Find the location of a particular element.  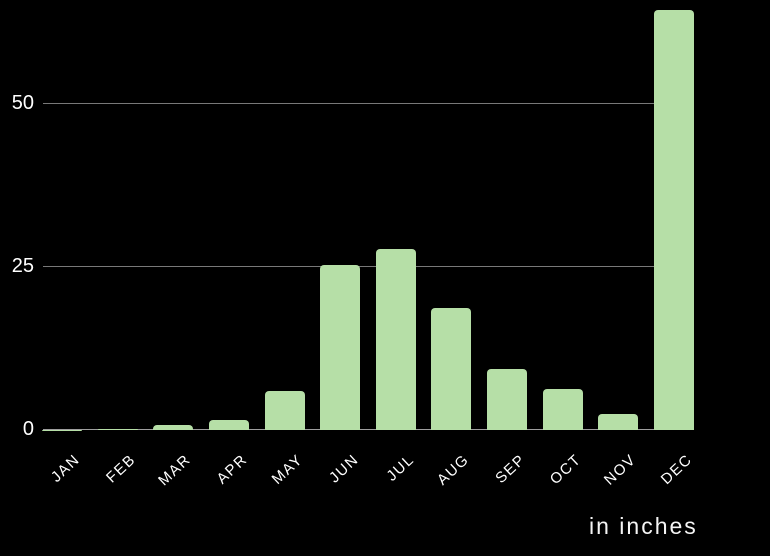

x-tick-label-jun: JUN is located at coordinates (343, 469).